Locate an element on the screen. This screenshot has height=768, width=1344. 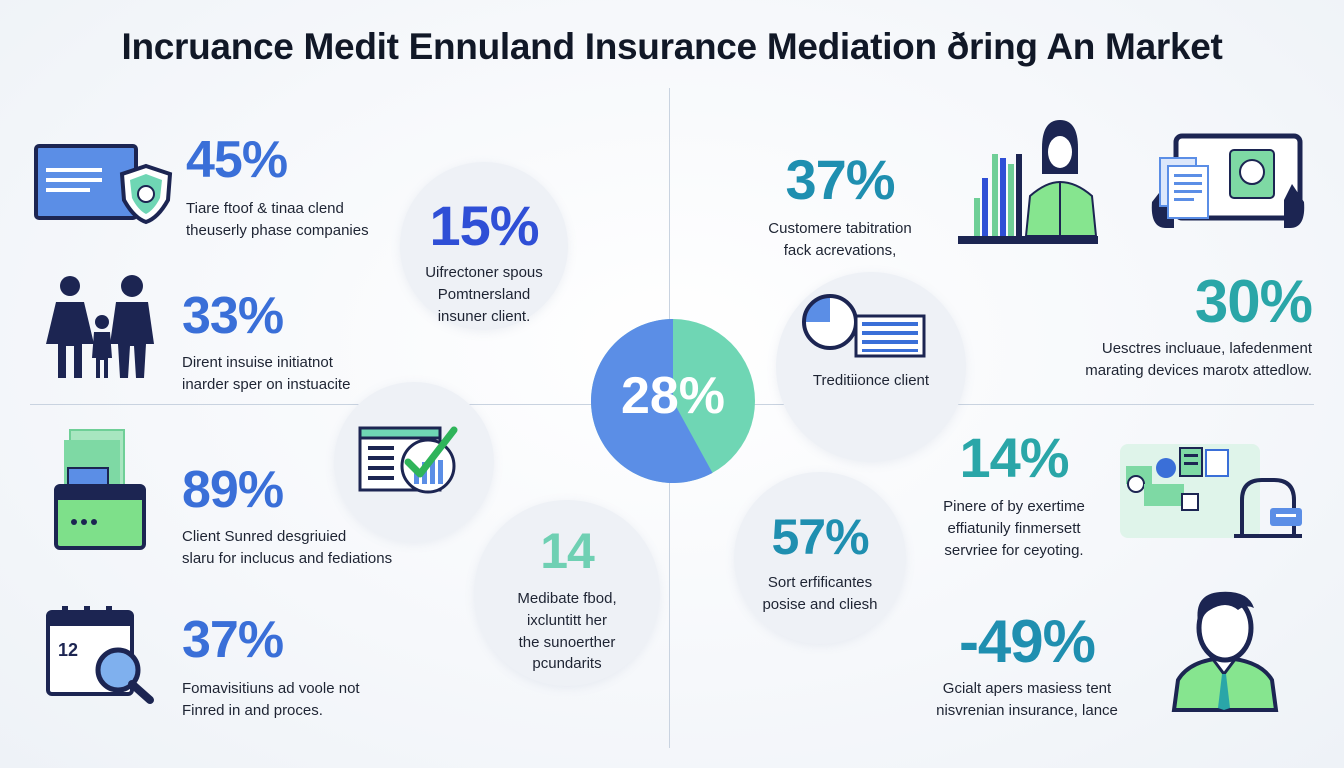
stat-left-33-value: 33% is located at coordinates (233, 316).